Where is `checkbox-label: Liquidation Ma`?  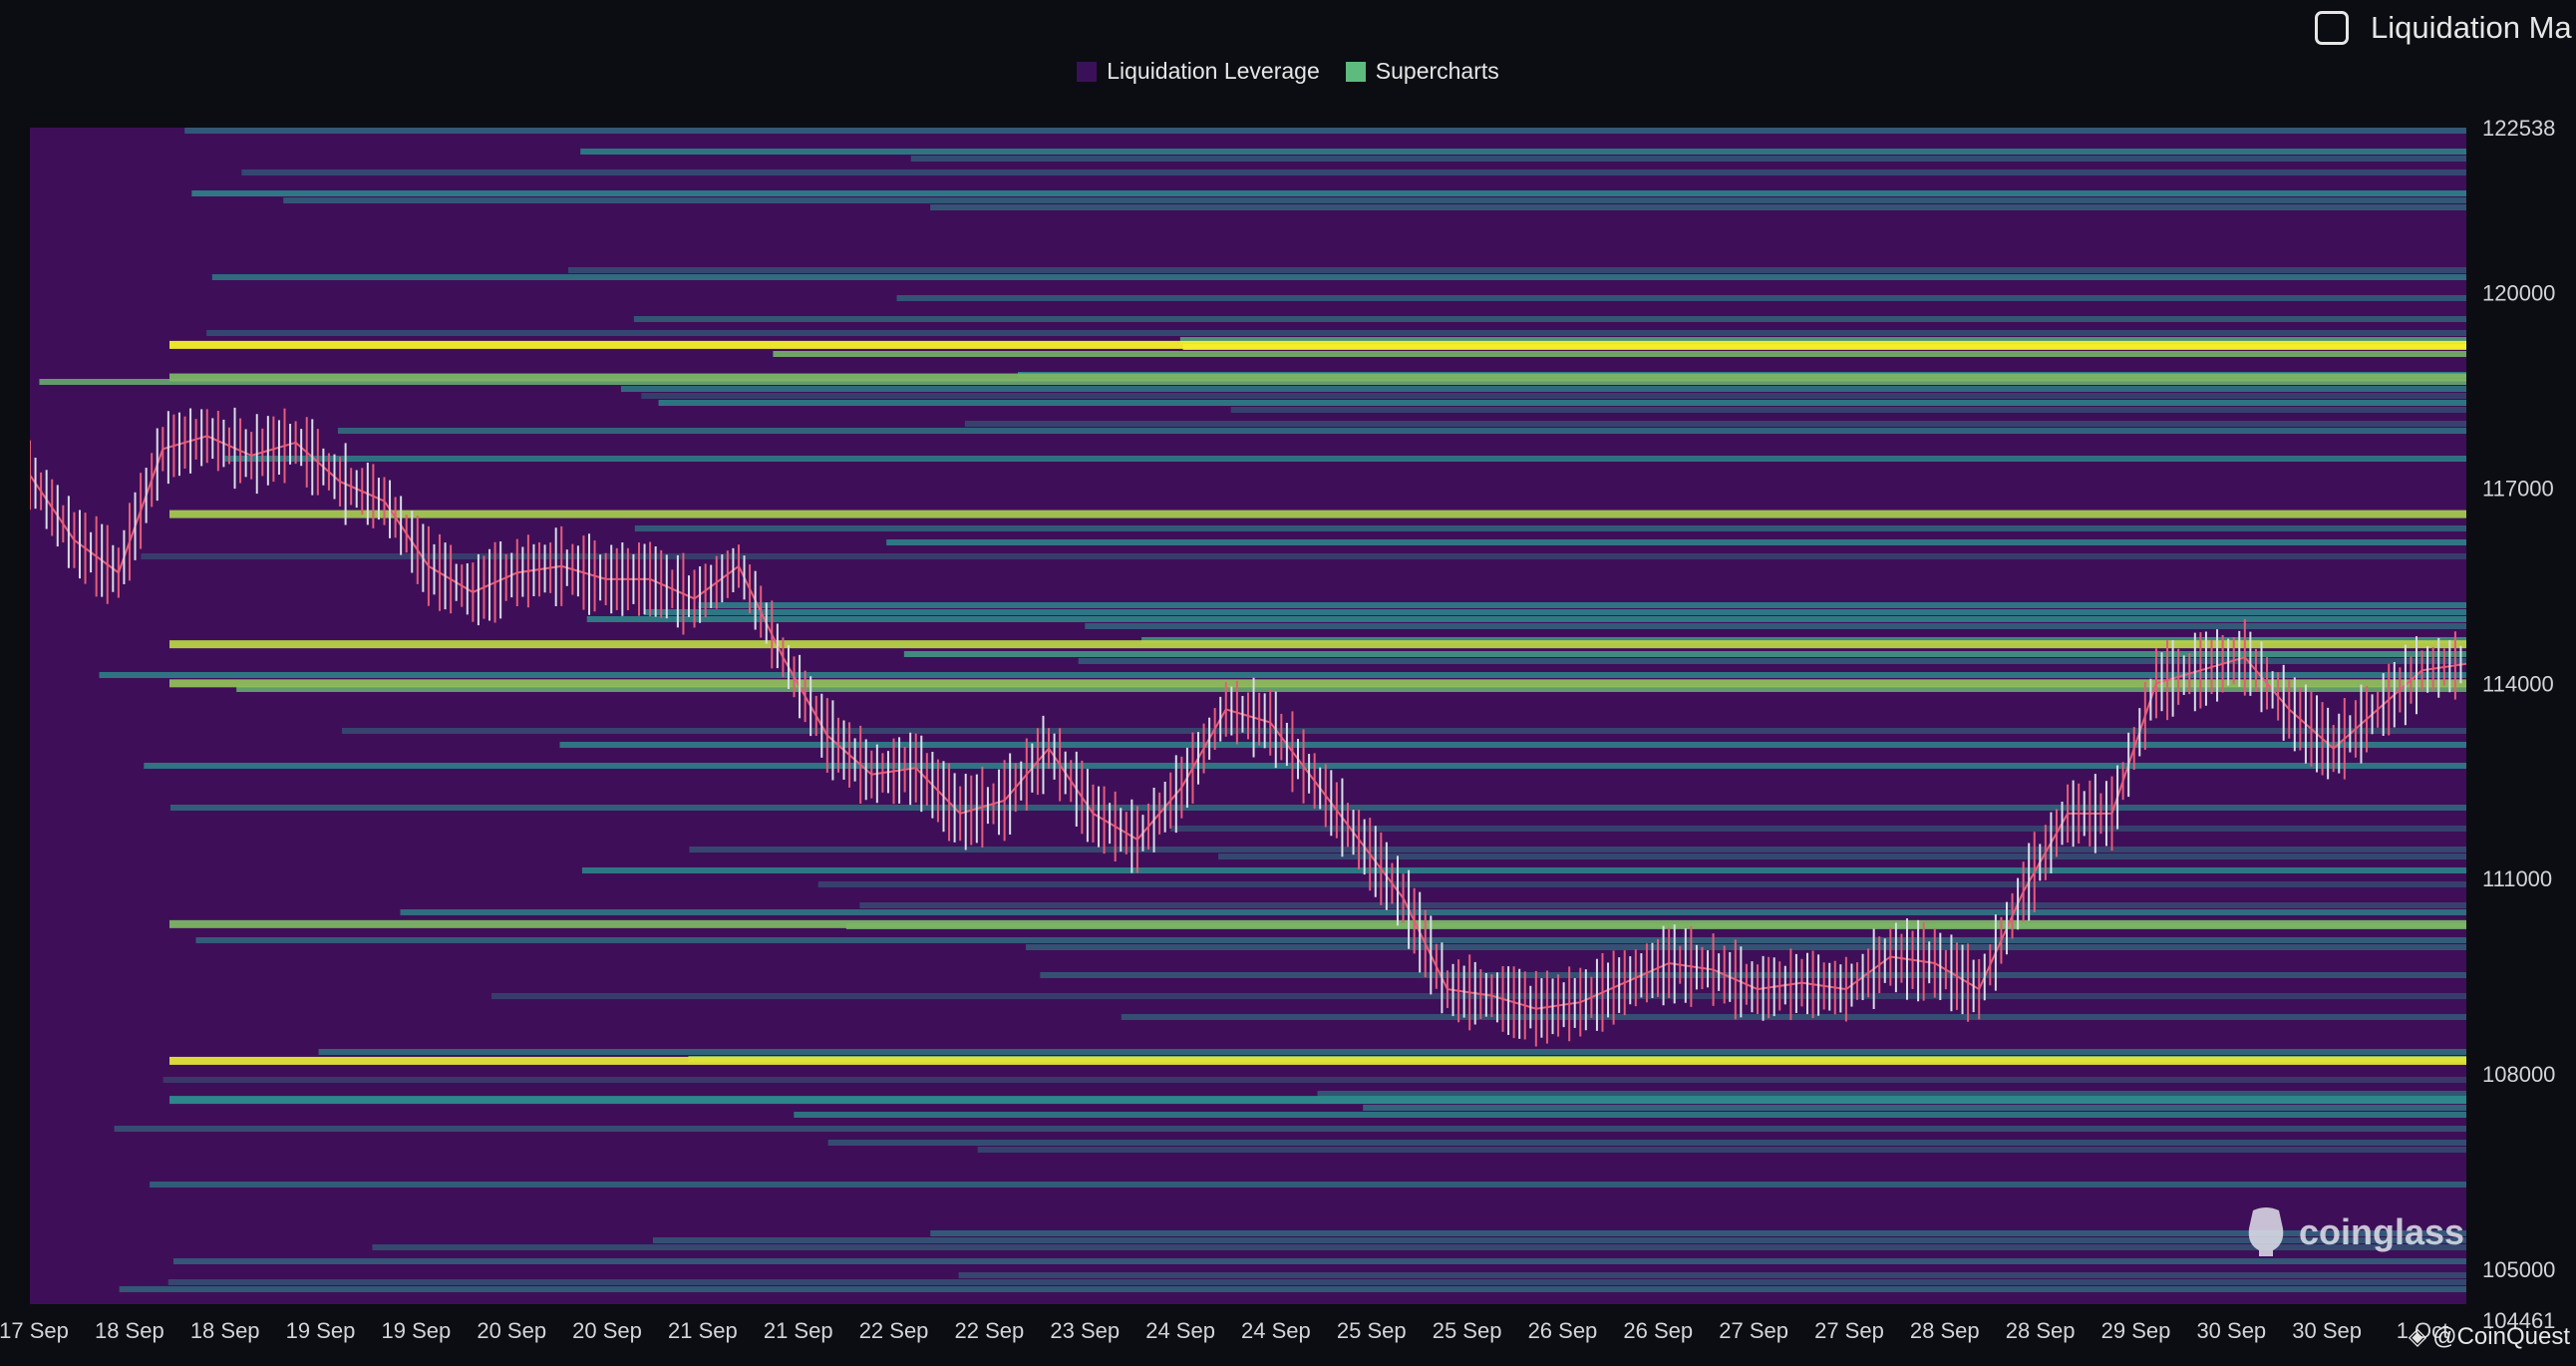 checkbox-label: Liquidation Ma is located at coordinates (2471, 28).